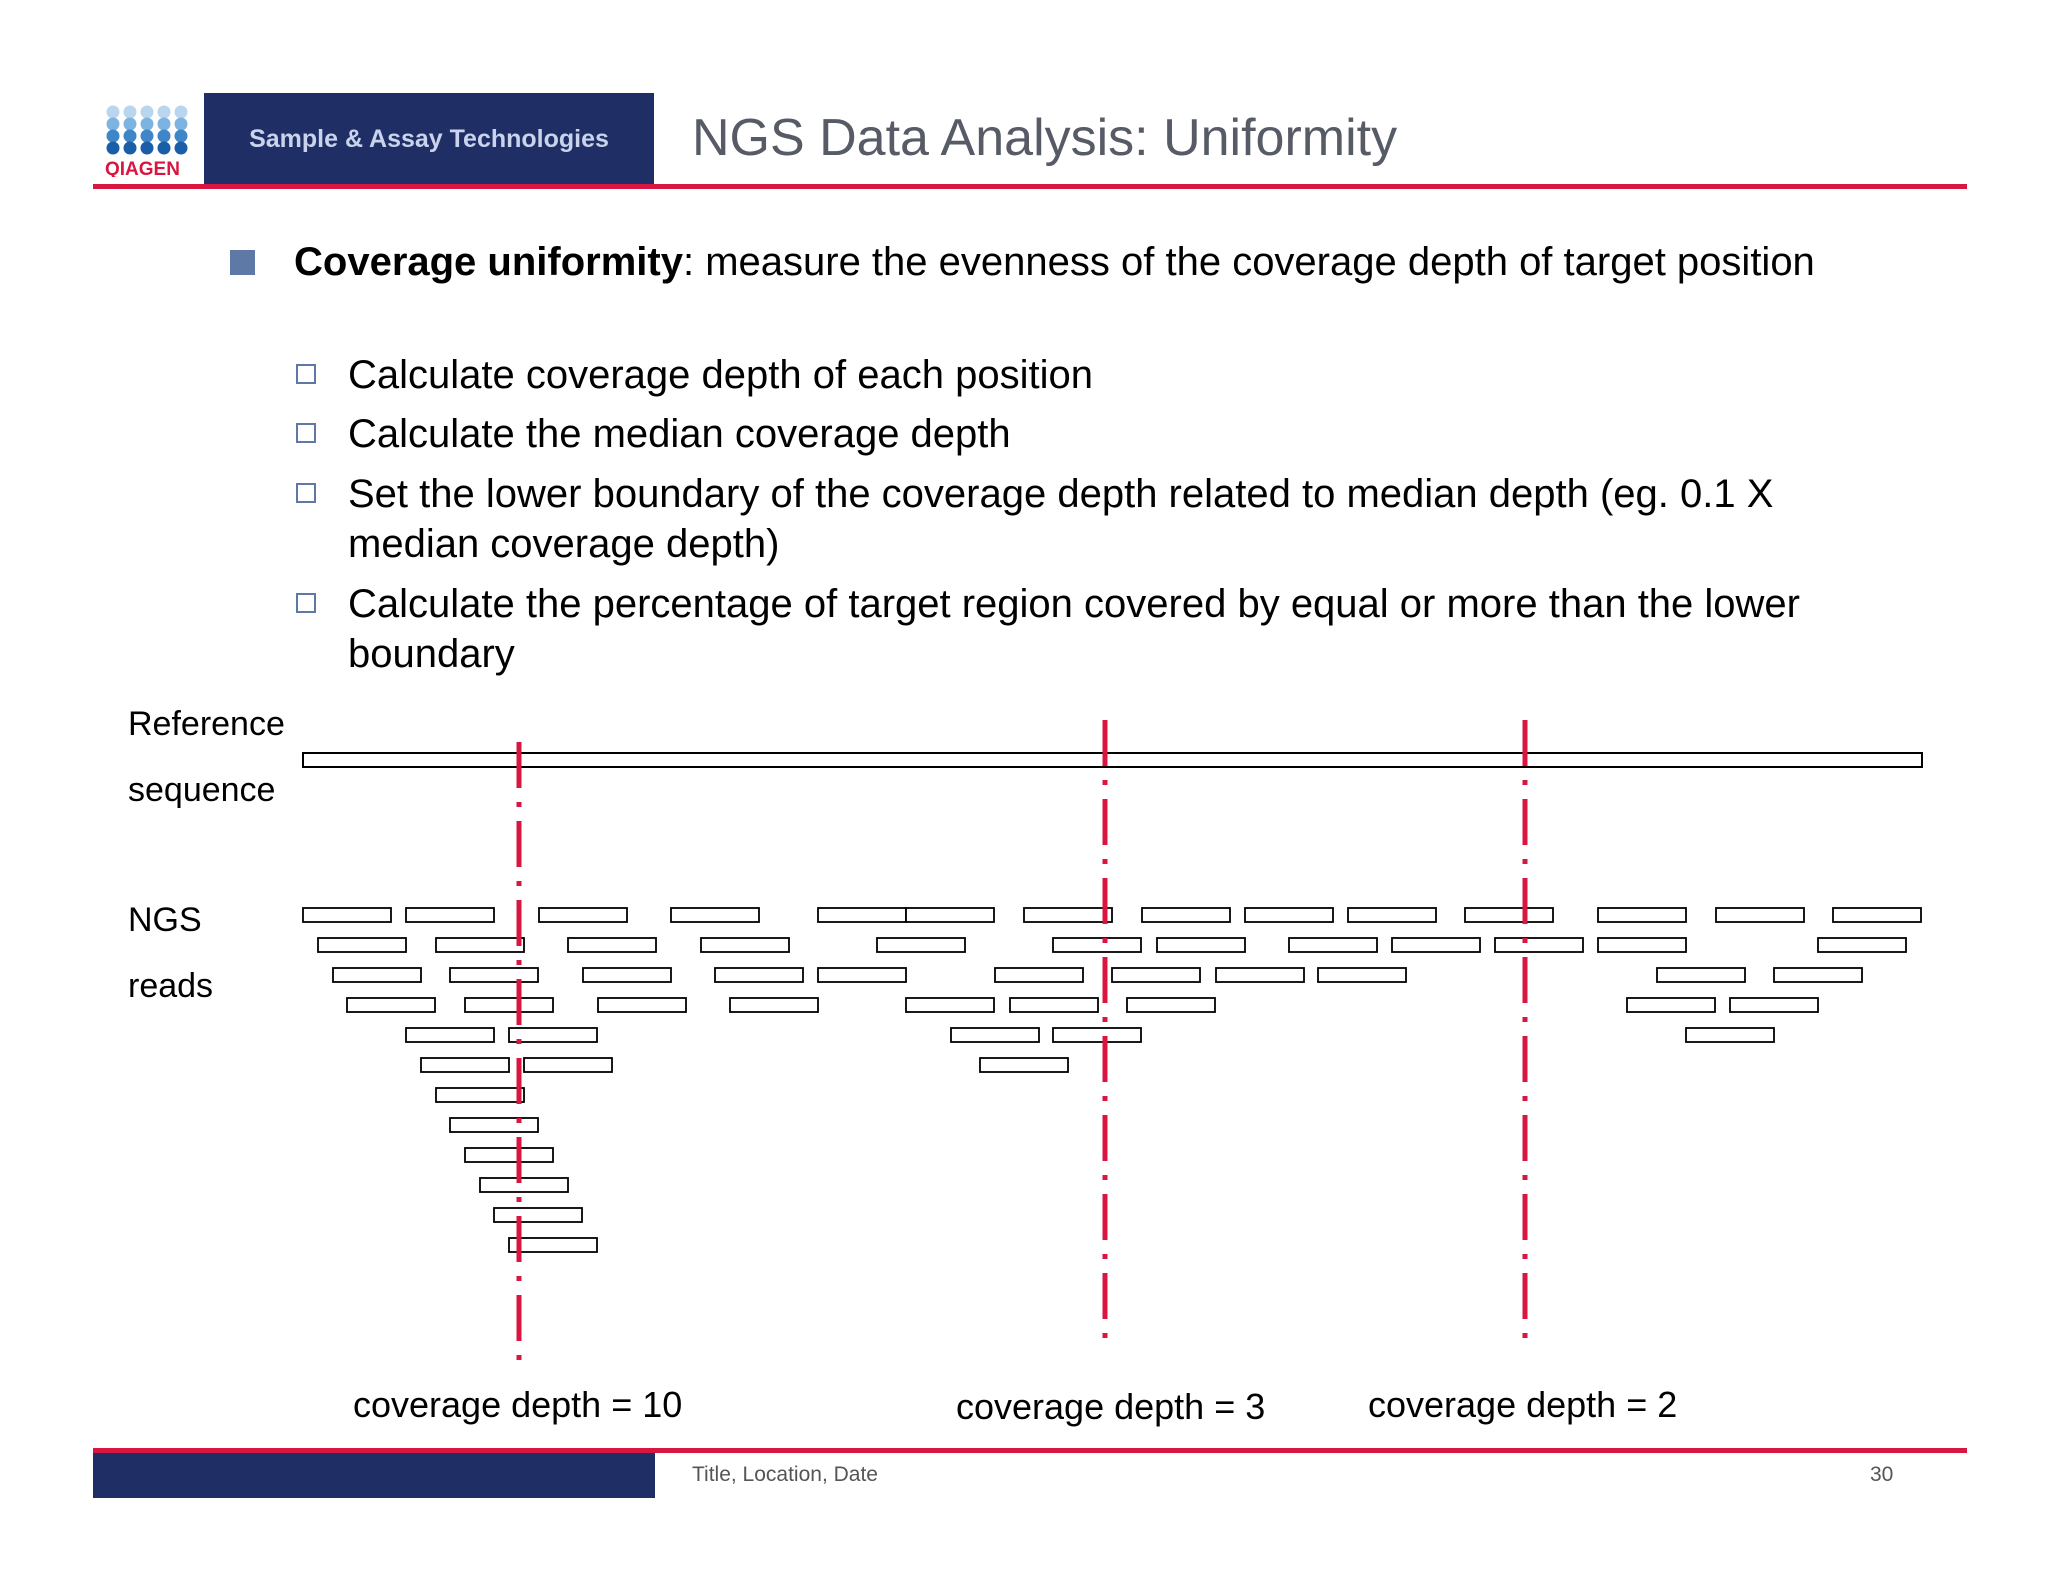  I want to click on coverage-depth-label-2: coverage depth = 3, so click(1111, 1406).